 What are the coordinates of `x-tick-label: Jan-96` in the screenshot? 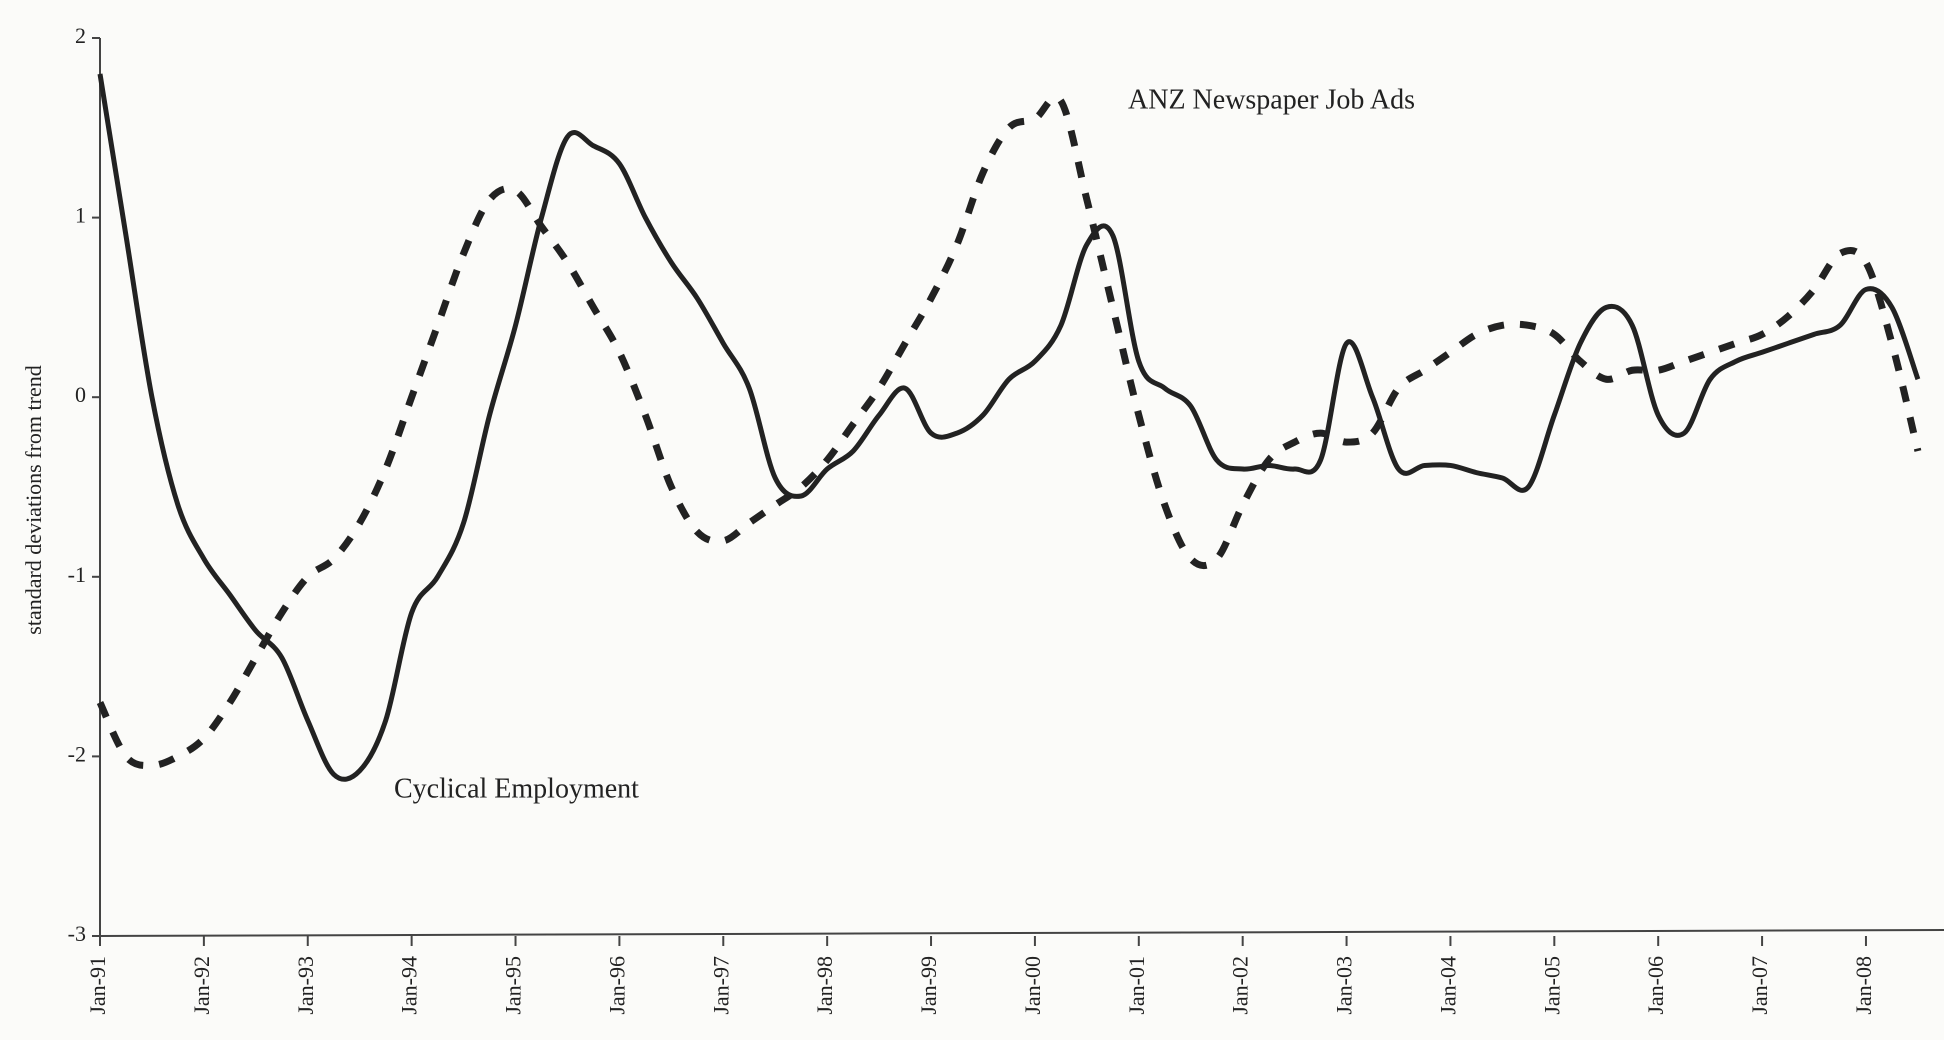 It's located at (616, 985).